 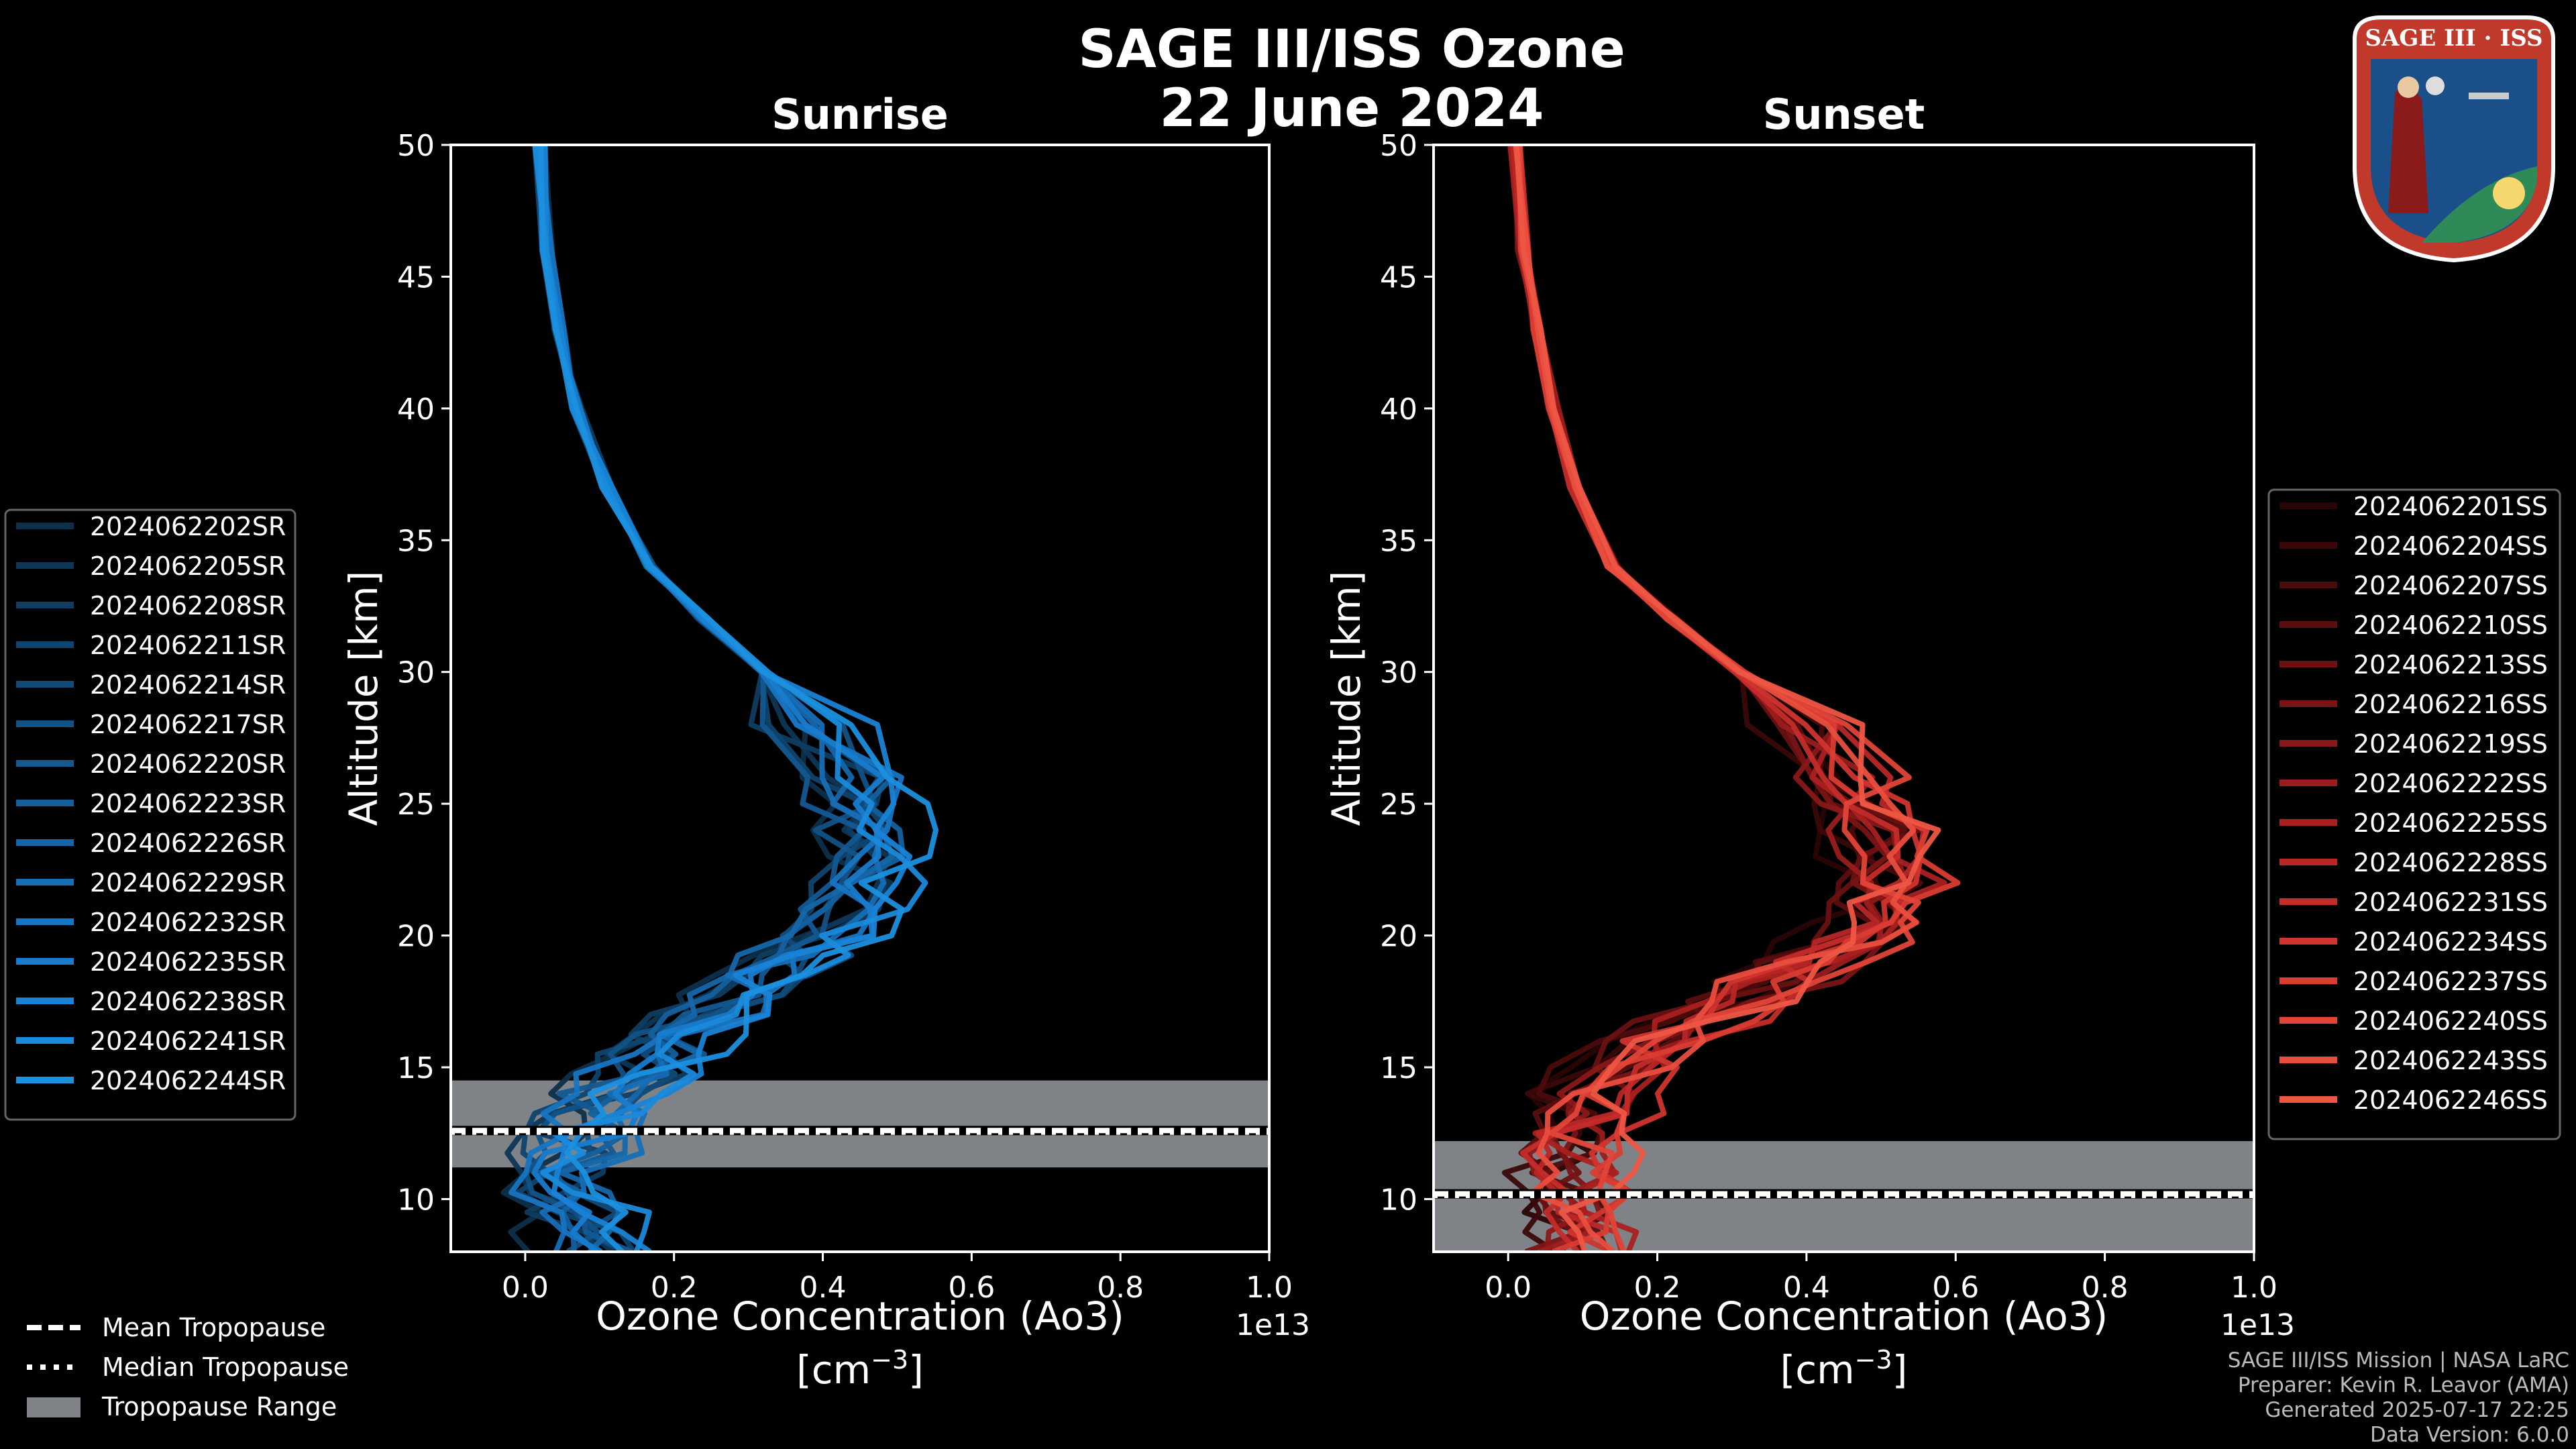 I want to click on legend-entry-label: 2024062214SR, so click(x=188, y=685).